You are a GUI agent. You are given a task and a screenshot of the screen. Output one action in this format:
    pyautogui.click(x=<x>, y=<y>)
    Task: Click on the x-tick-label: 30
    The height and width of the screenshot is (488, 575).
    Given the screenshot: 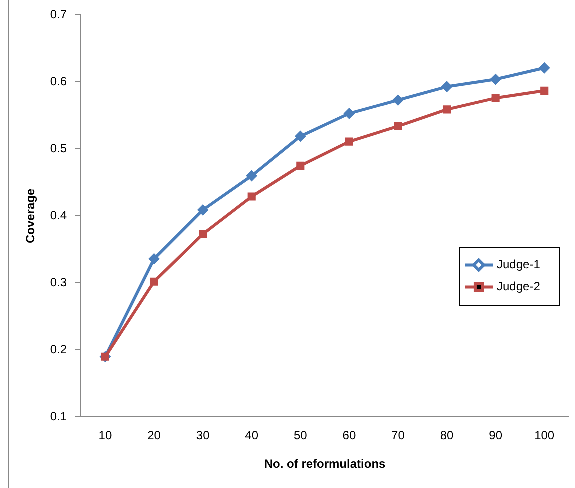 What is the action you would take?
    pyautogui.click(x=203, y=435)
    